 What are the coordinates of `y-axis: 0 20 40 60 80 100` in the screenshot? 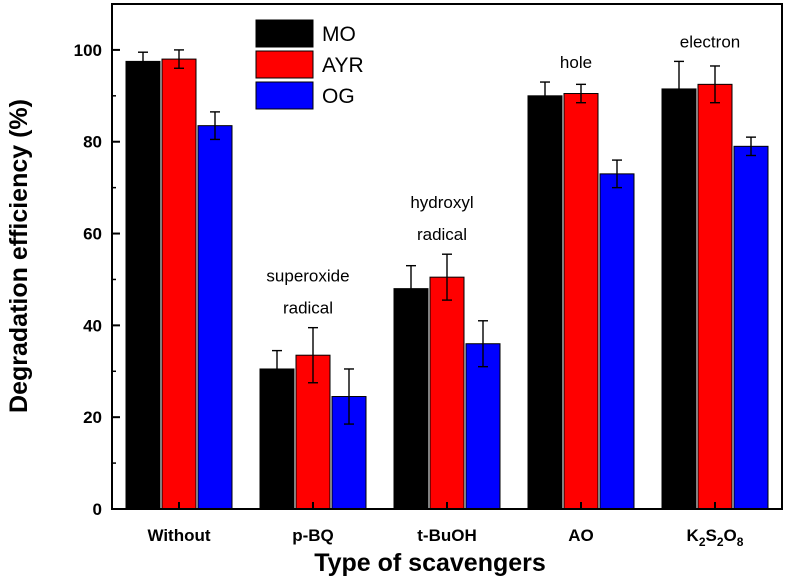 It's located at (97, 280).